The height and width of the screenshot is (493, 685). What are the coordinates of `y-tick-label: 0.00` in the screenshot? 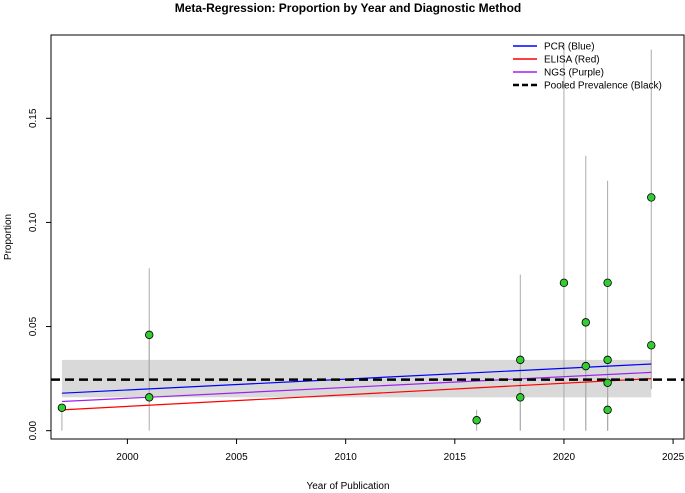 It's located at (33, 431).